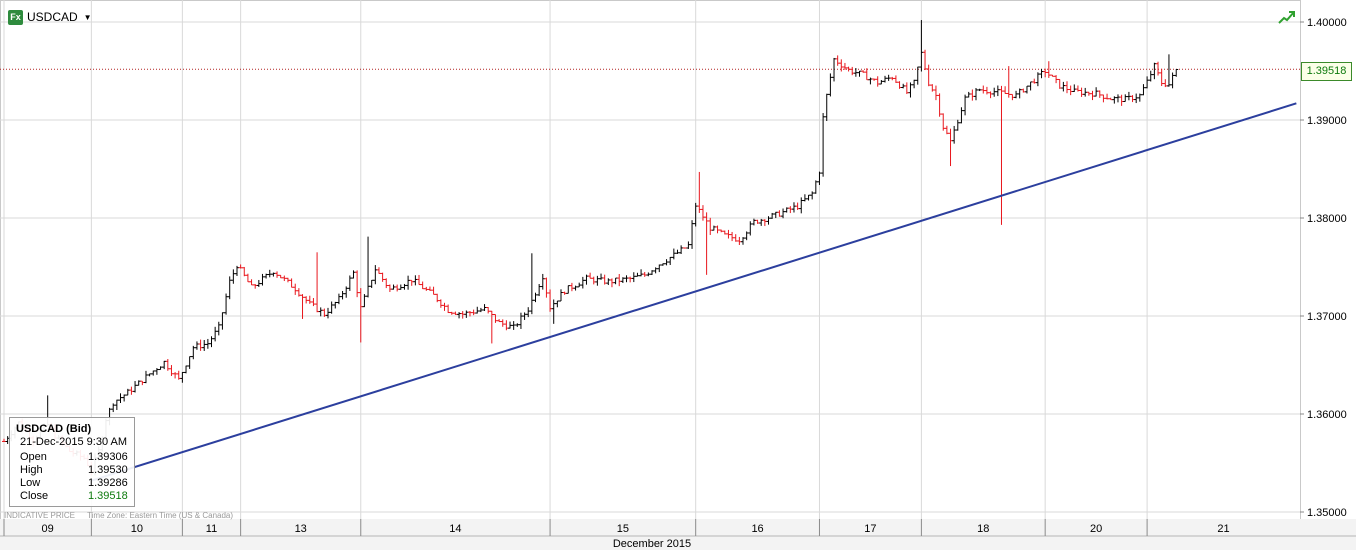 This screenshot has width=1356, height=550. What do you see at coordinates (1327, 219) in the screenshot?
I see `y-tick-label: 1.38000` at bounding box center [1327, 219].